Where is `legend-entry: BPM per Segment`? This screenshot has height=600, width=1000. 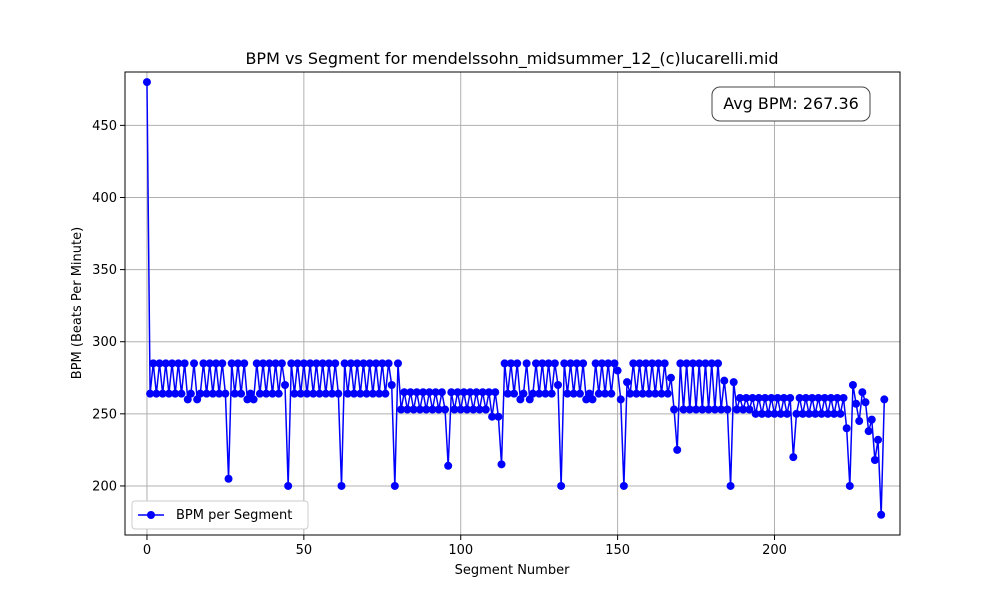 legend-entry: BPM per Segment is located at coordinates (234, 515).